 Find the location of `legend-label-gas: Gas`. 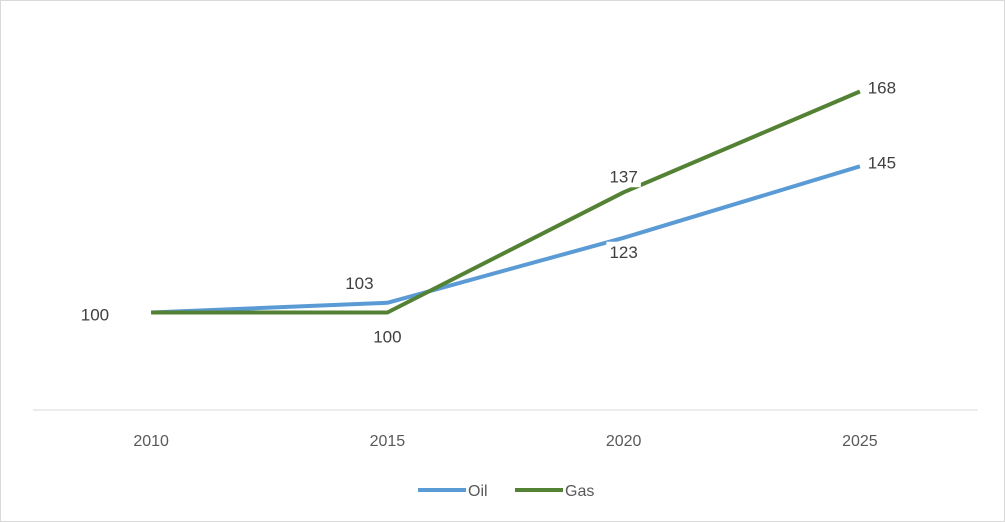

legend-label-gas: Gas is located at coordinates (579, 491).